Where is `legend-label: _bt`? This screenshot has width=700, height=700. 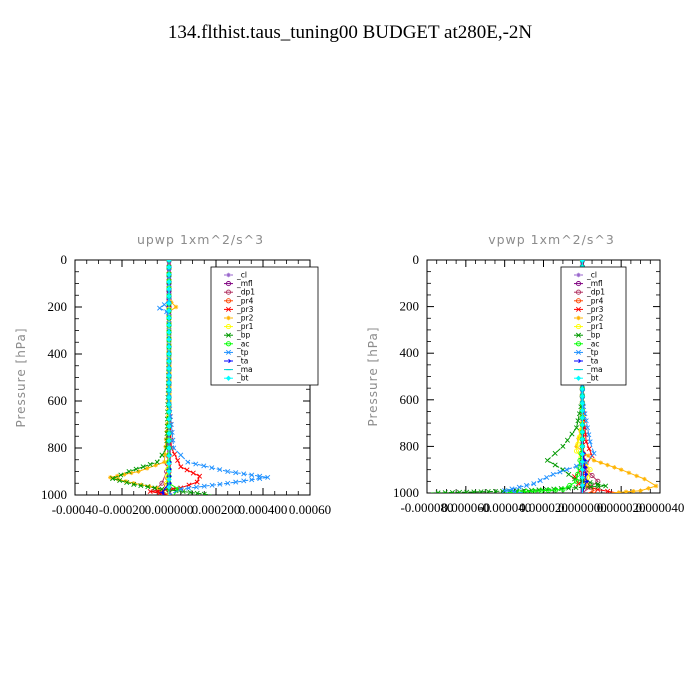
legend-label: _bt is located at coordinates (592, 378).